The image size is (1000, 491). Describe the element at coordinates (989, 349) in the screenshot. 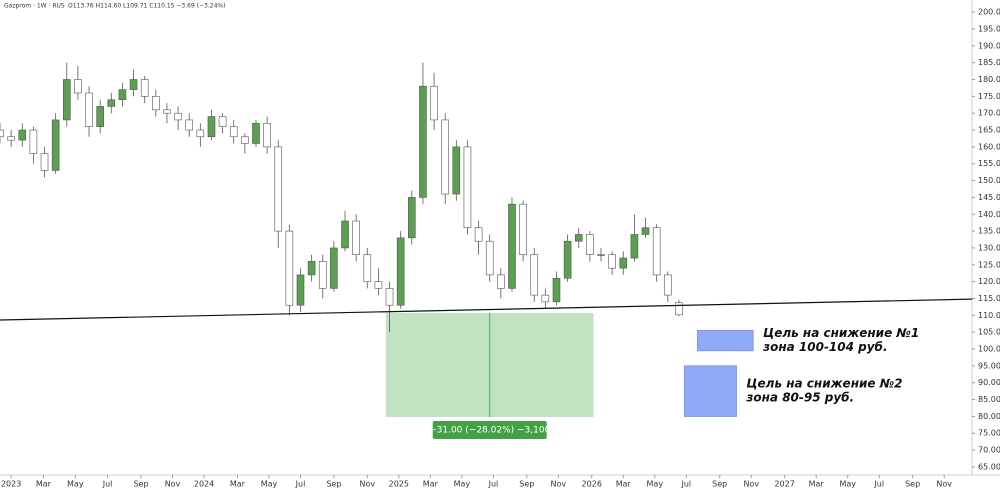

I see `y-tick-label: 100.00` at that location.